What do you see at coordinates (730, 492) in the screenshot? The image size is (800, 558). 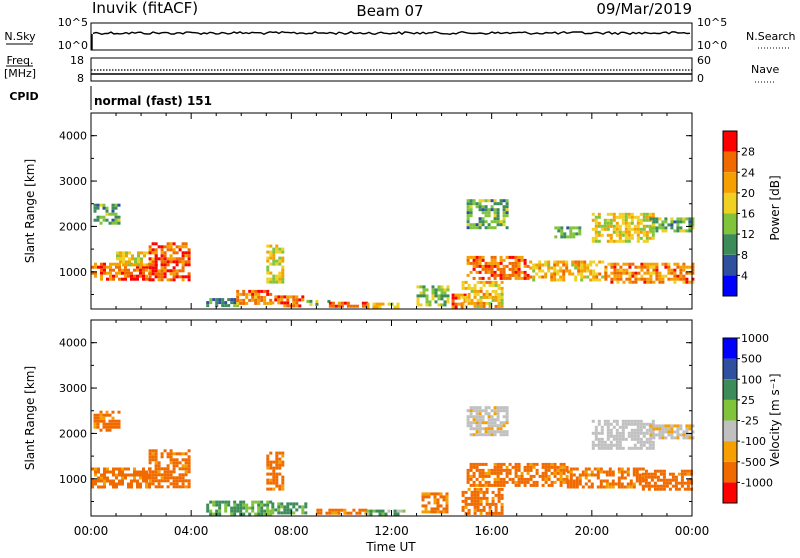 I see `velocity-colorbar-swatch` at bounding box center [730, 492].